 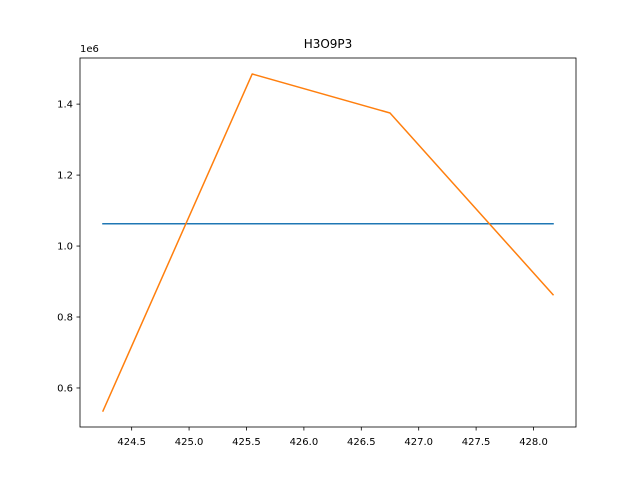 What do you see at coordinates (65, 247) in the screenshot?
I see `y-tick-label: 1.0` at bounding box center [65, 247].